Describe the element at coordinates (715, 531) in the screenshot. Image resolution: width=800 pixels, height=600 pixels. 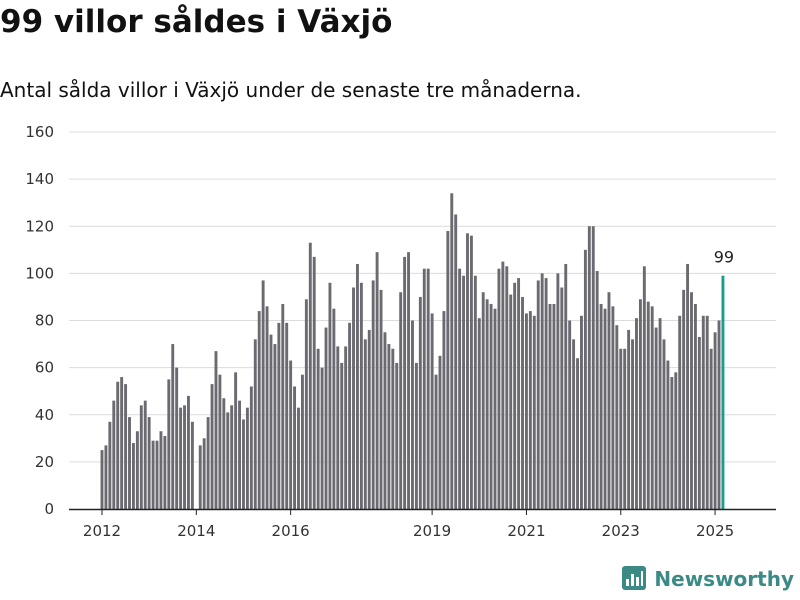
I see `x-tick-label: 2025` at that location.